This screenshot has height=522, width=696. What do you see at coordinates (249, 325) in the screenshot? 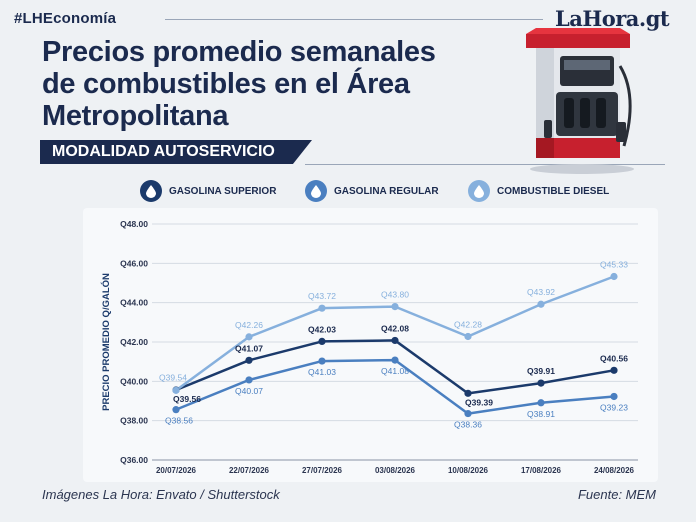
I see `data-label: Q42.26` at bounding box center [249, 325].